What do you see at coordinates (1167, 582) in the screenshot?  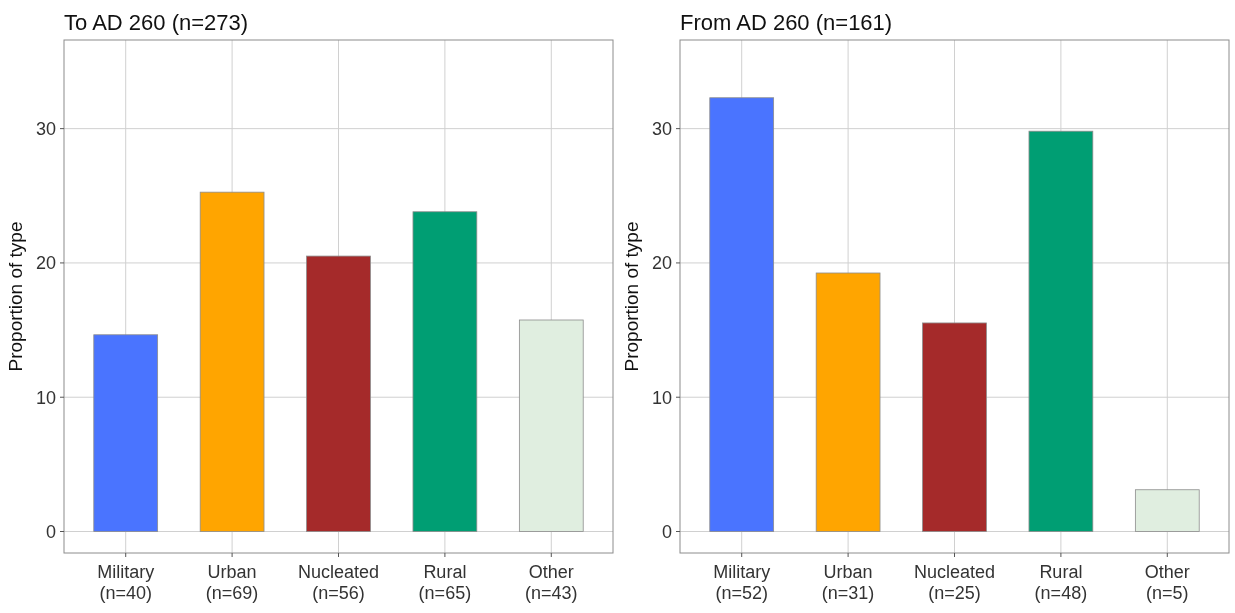 I see `x-tick-label: Other (n=5)` at bounding box center [1167, 582].